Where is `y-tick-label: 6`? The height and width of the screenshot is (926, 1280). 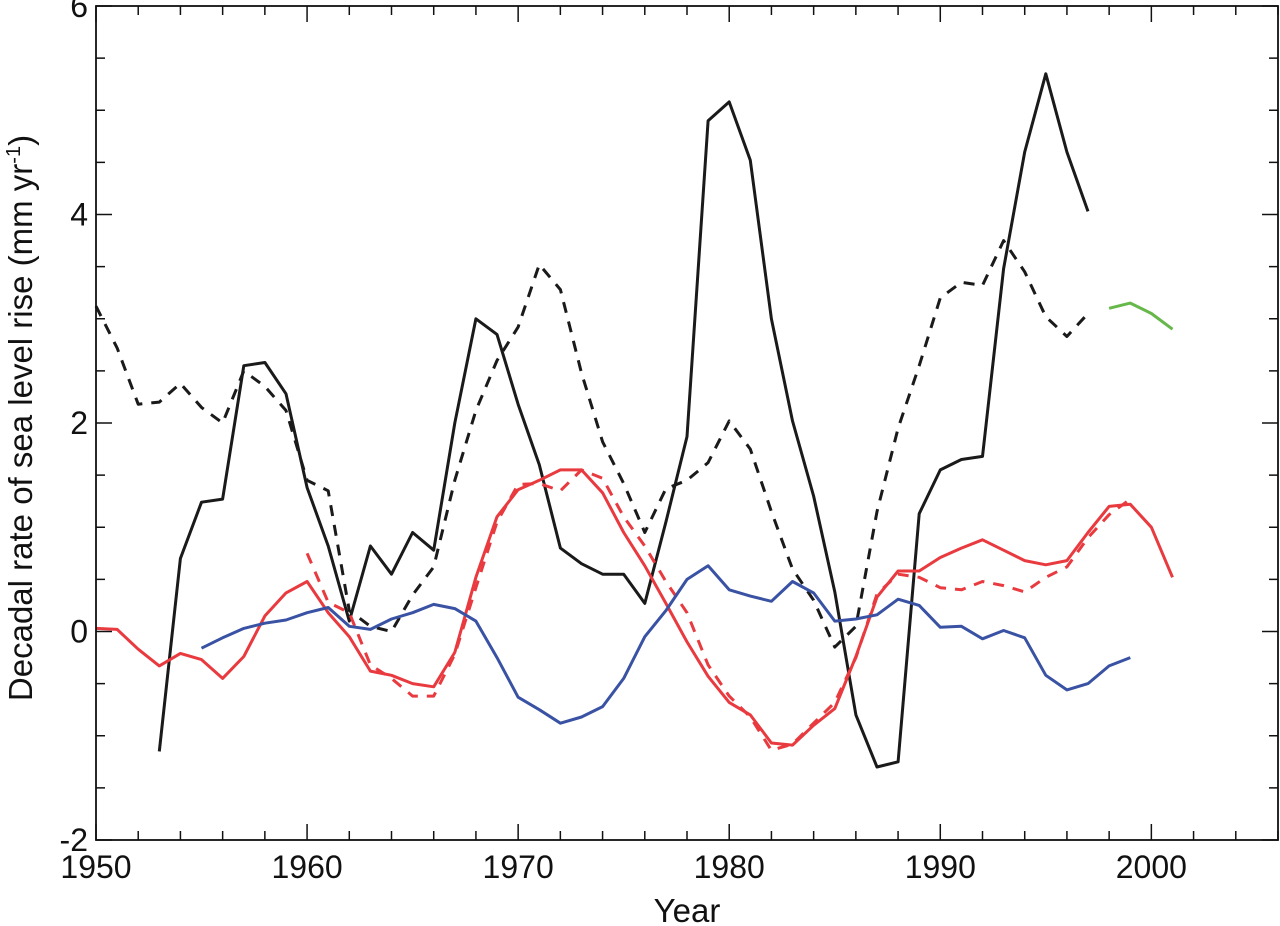 y-tick-label: 6 is located at coordinates (79, 12).